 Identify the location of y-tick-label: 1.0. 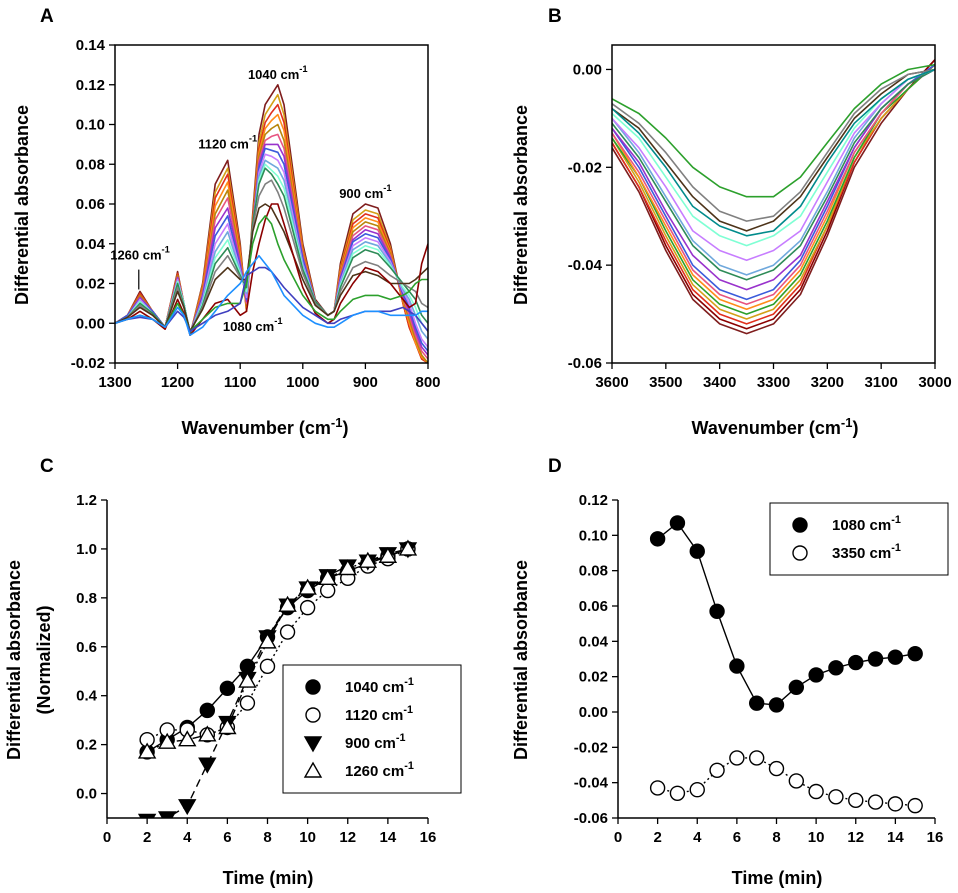
(86, 549).